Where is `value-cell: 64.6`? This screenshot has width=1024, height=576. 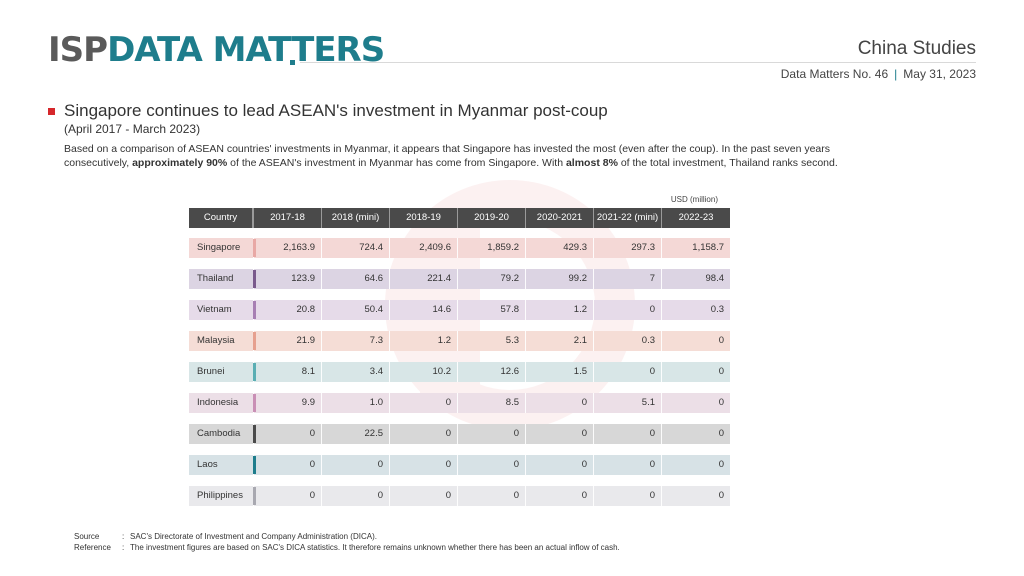
value-cell: 64.6 is located at coordinates (355, 279).